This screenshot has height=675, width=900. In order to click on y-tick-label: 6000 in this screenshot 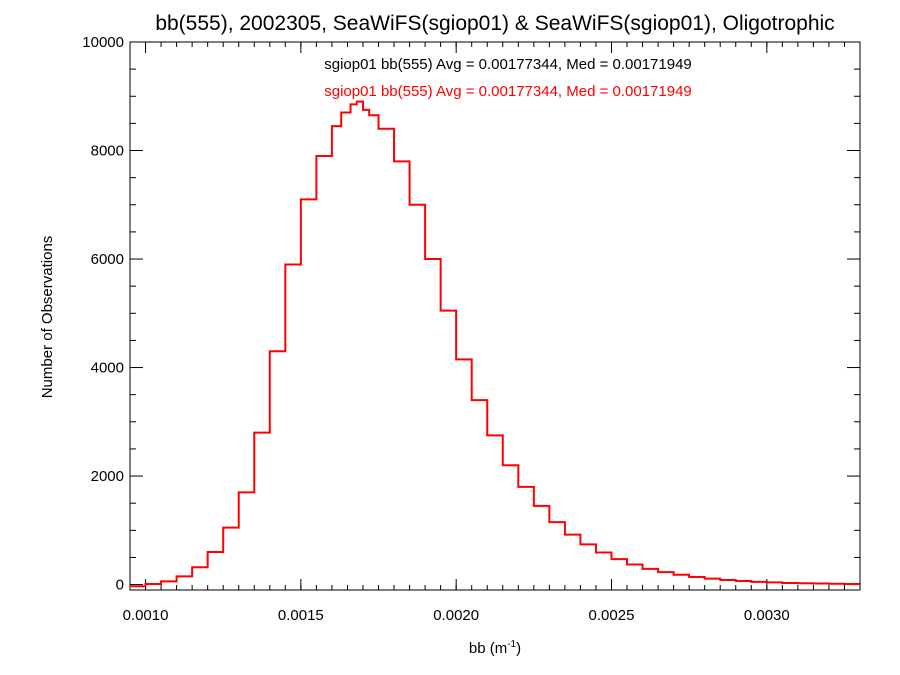, I will do `click(107, 259)`.